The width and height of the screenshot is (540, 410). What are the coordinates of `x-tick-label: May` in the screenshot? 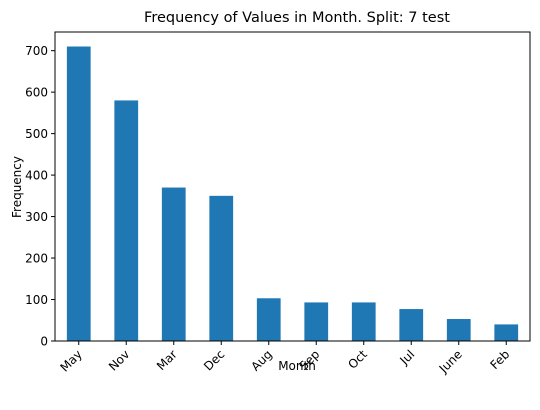 It's located at (70, 360).